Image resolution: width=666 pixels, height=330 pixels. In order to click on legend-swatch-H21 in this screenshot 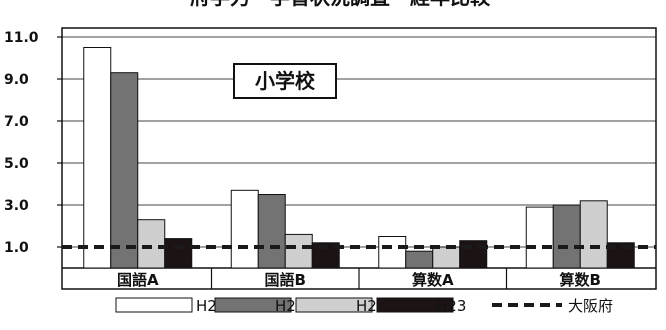, I will do `click(253, 305)`.